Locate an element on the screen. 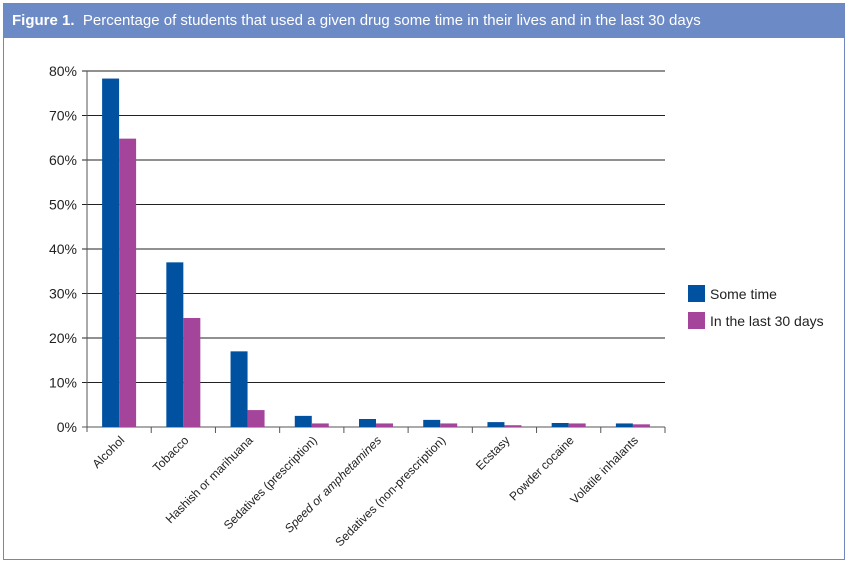 The width and height of the screenshot is (850, 565). x-tick-label: Ecstasy is located at coordinates (493, 453).